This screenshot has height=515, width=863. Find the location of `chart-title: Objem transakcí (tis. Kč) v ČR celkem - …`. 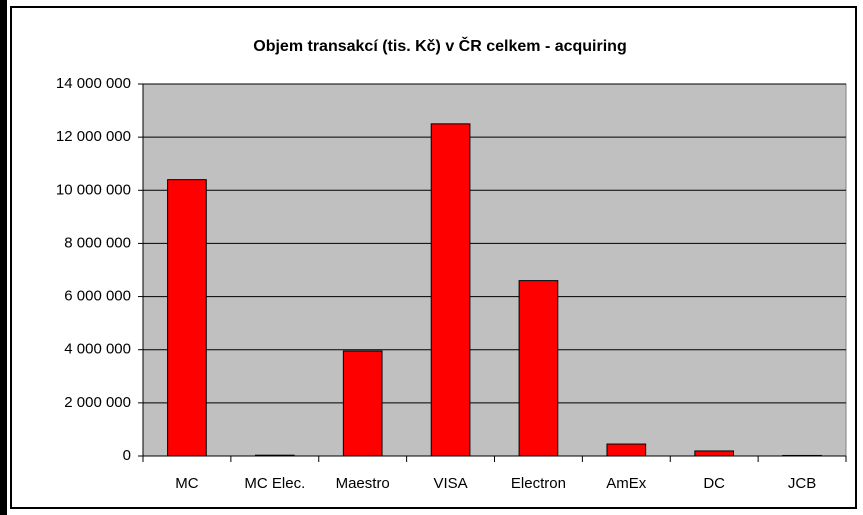

chart-title: Objem transakcí (tis. Kč) v ČR celkem - … is located at coordinates (439, 45).